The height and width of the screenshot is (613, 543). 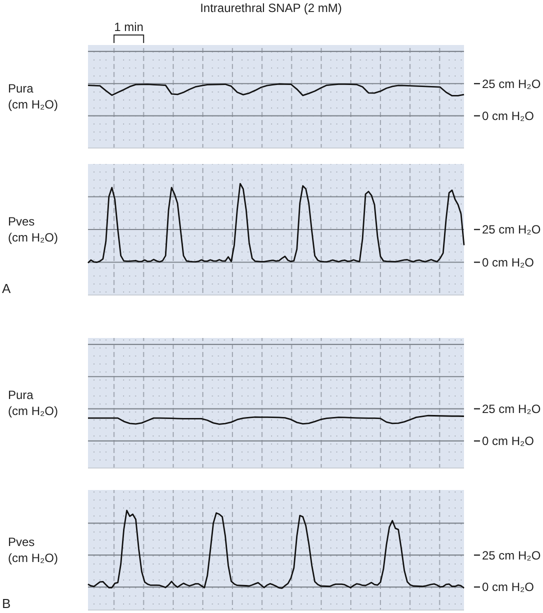 I want to click on text: B, so click(x=6, y=603).